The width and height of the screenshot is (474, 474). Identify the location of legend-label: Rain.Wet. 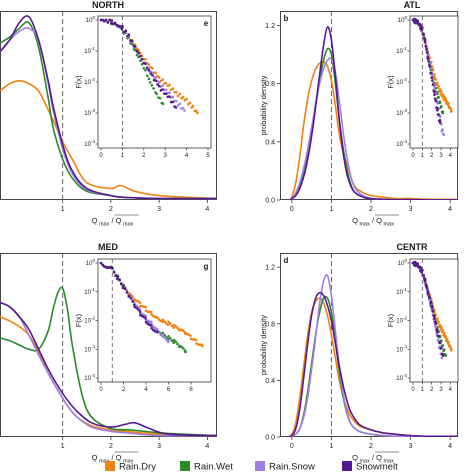
(213, 467).